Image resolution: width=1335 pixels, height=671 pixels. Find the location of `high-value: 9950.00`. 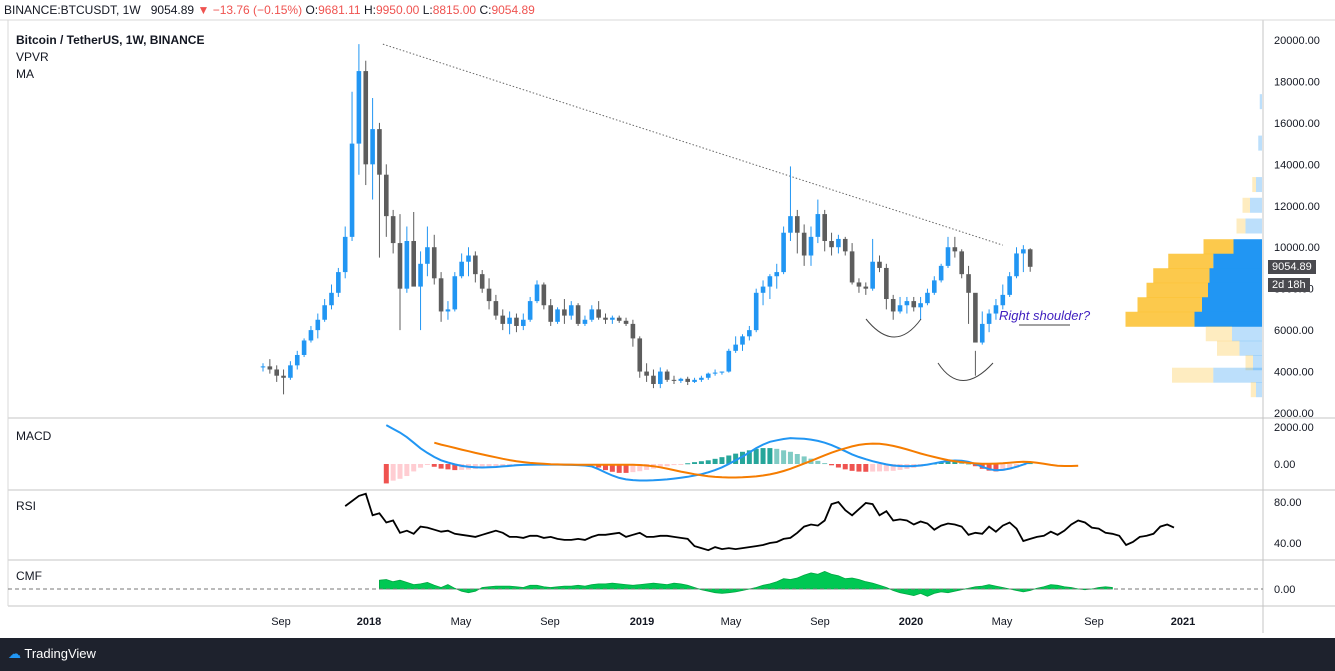

high-value: 9950.00 is located at coordinates (397, 10).